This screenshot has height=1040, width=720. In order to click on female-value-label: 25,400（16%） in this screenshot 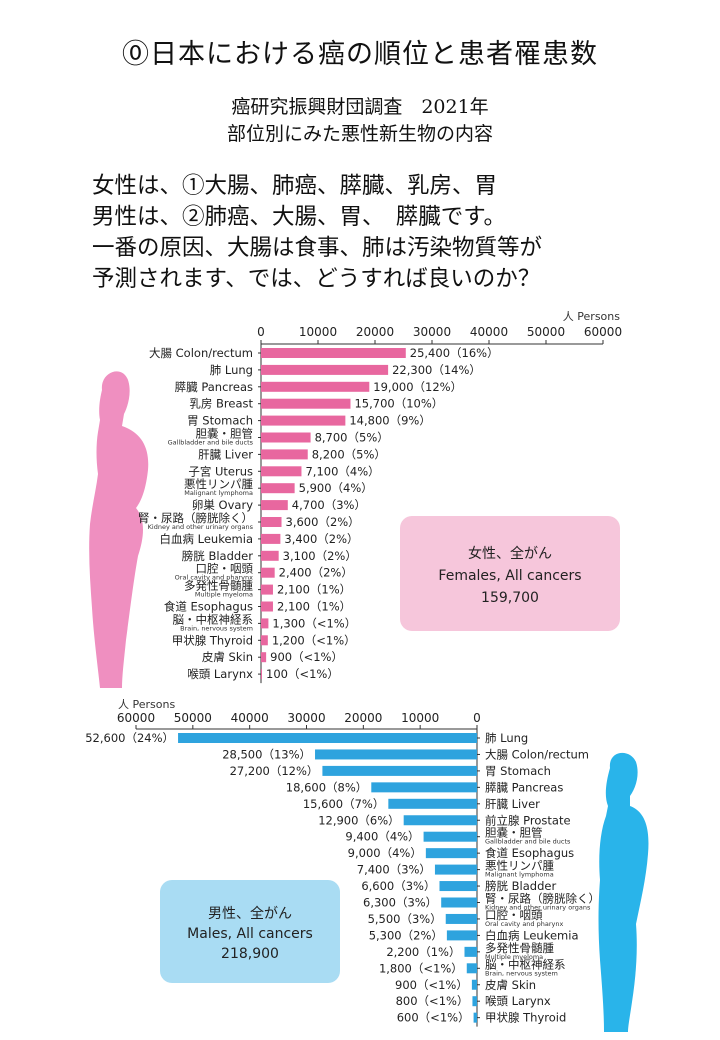, I will do `click(454, 353)`.